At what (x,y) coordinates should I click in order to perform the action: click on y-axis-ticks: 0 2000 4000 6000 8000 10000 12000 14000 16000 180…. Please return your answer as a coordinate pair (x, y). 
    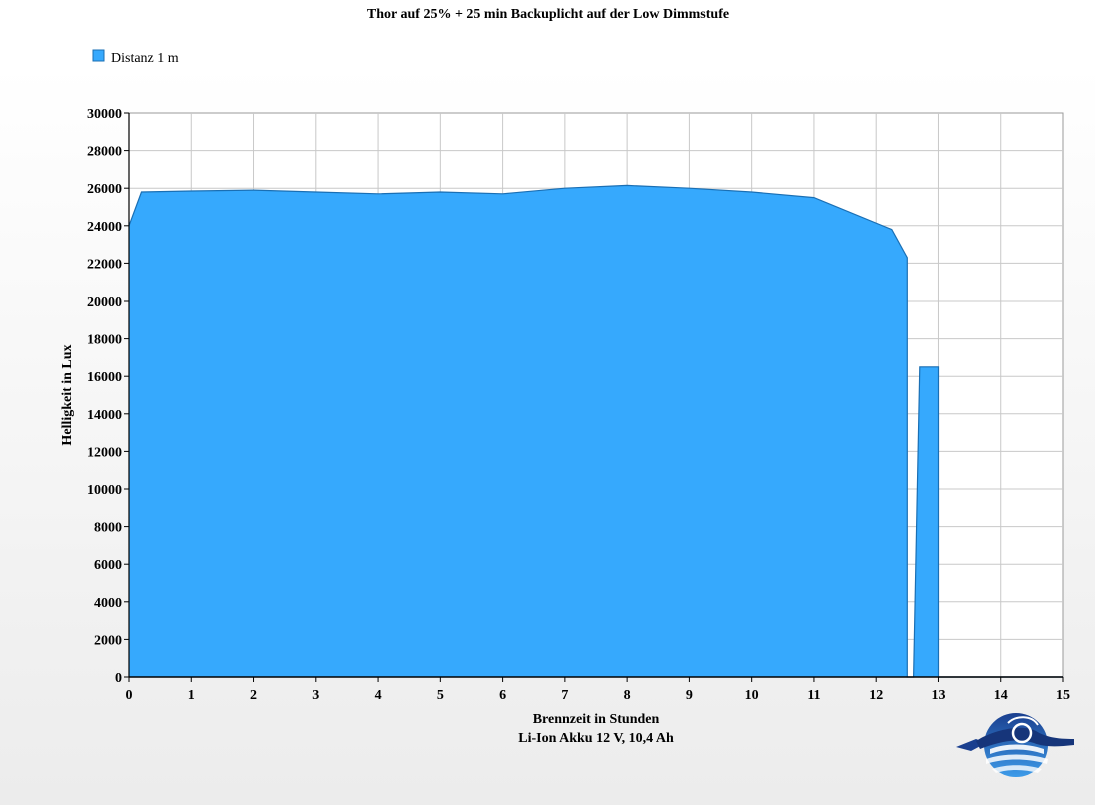
    Looking at the image, I should click on (108, 396).